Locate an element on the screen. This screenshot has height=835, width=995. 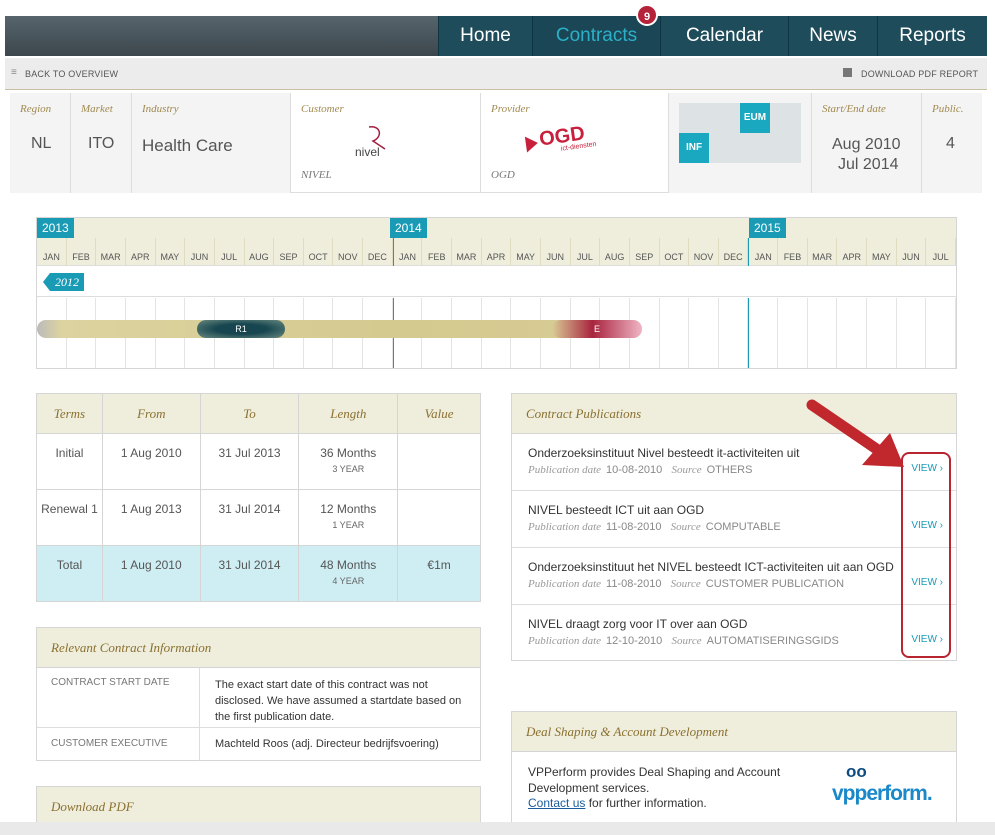
year-2013: 2013 is located at coordinates (55, 228).